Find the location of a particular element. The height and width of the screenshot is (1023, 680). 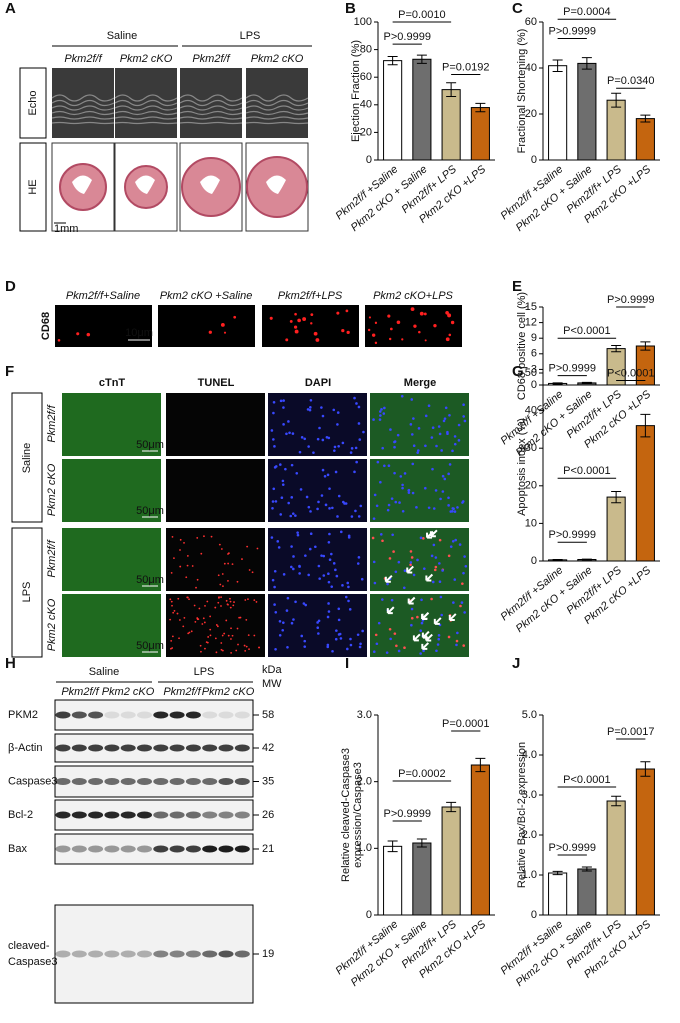

column-label: Pkm2 cKO is located at coordinates (228, 692).